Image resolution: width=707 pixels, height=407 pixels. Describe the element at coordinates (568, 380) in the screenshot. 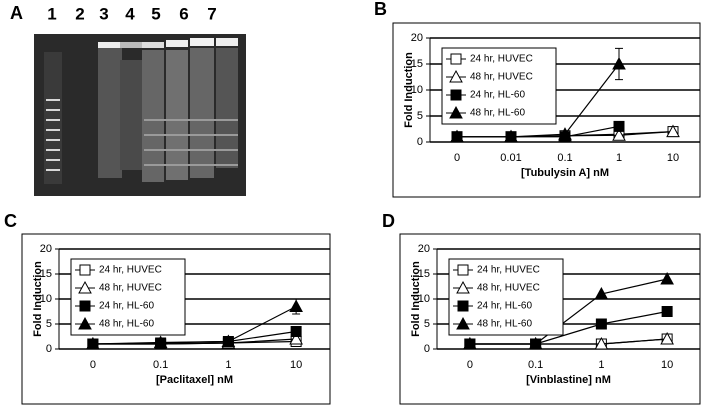

I see `x-axis-label: [Vinblastine] nM` at that location.